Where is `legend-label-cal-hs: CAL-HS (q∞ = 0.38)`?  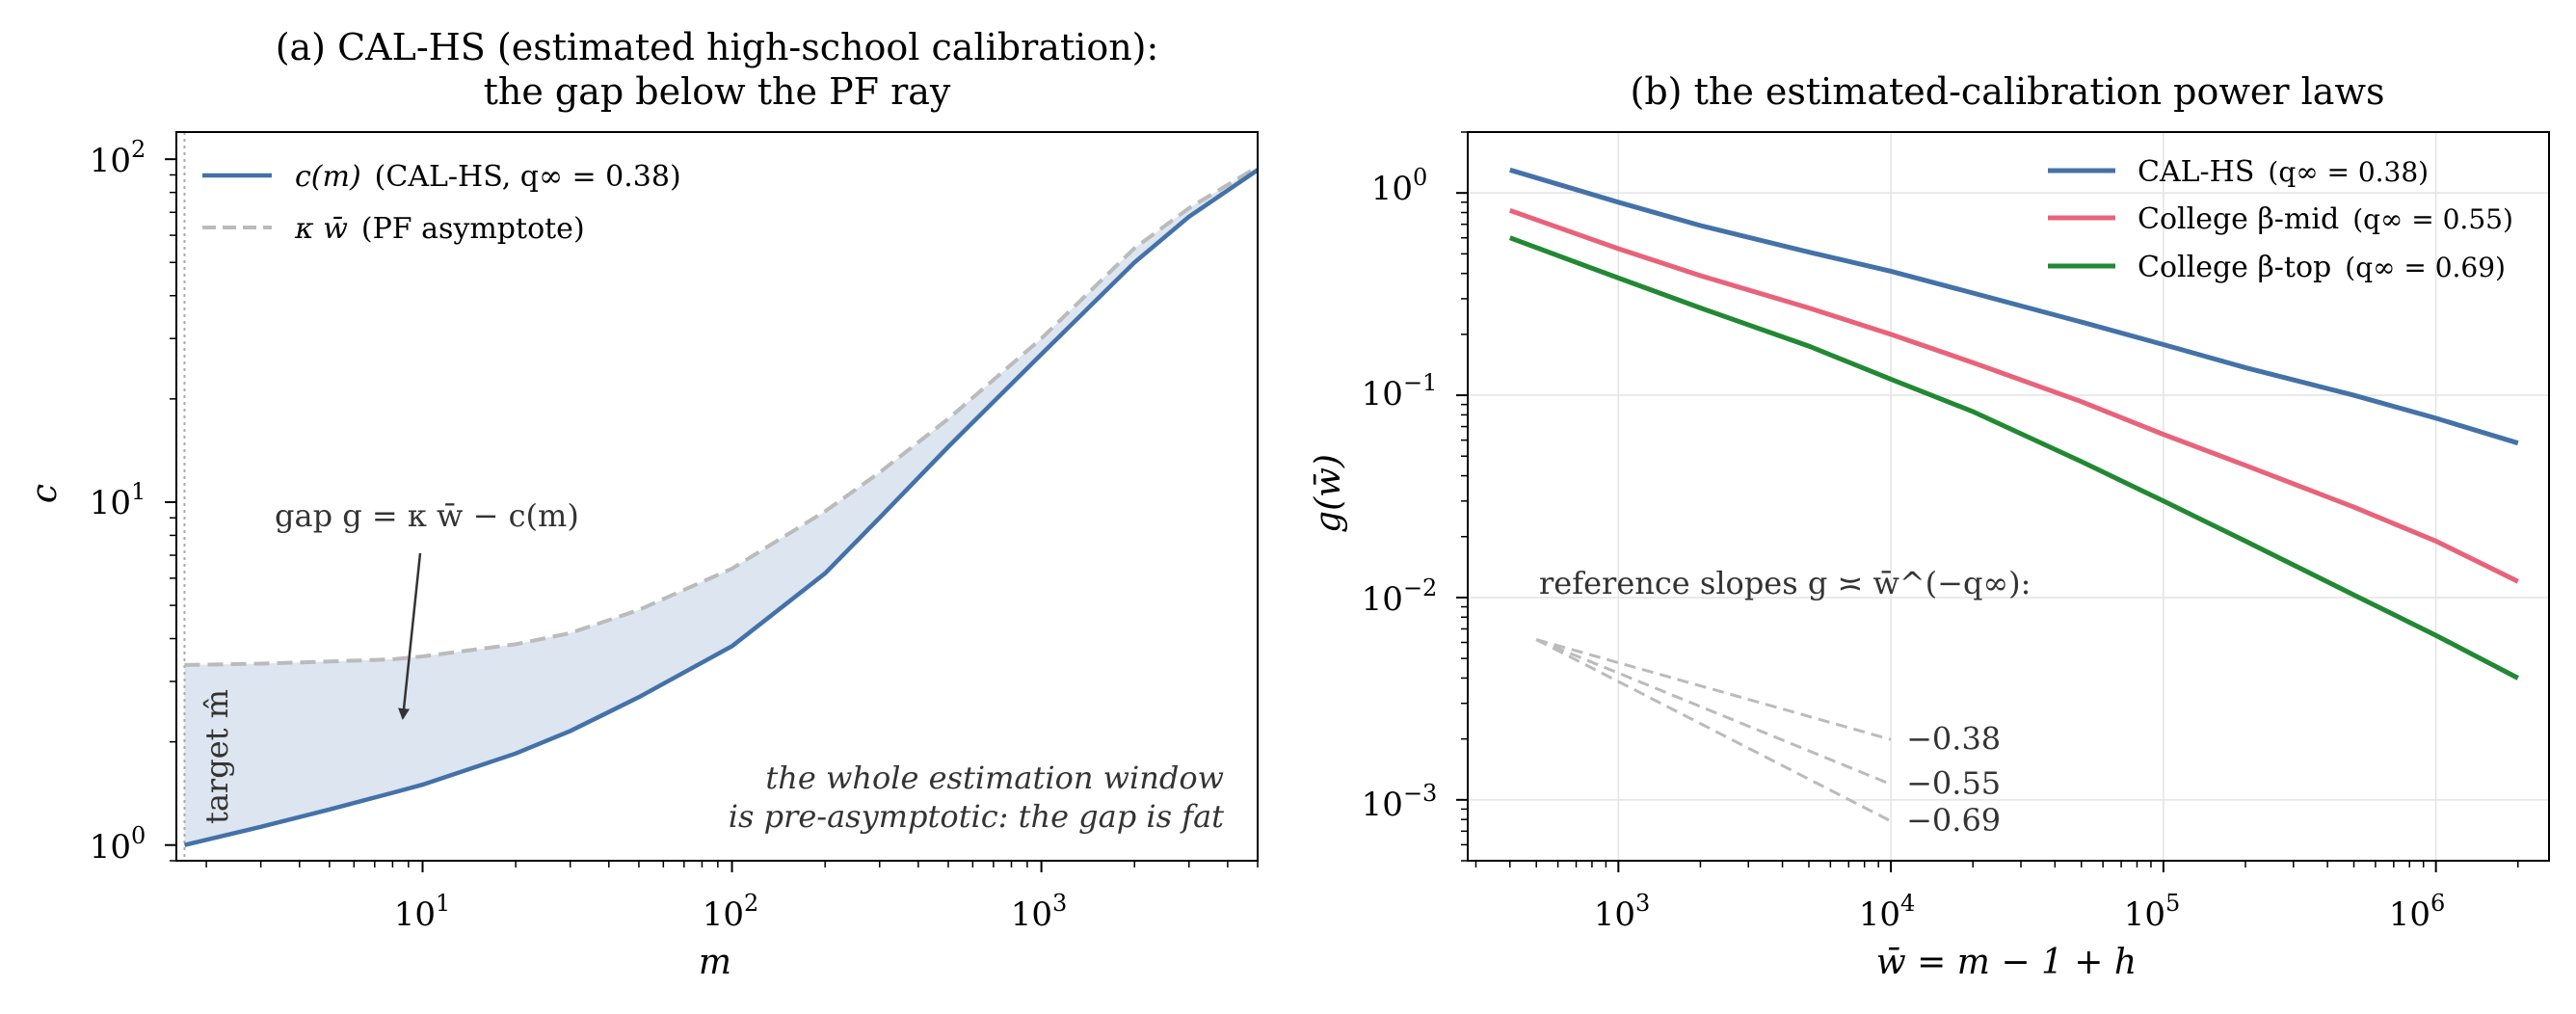 legend-label-cal-hs: CAL-HS (q∞ = 0.38) is located at coordinates (2283, 172).